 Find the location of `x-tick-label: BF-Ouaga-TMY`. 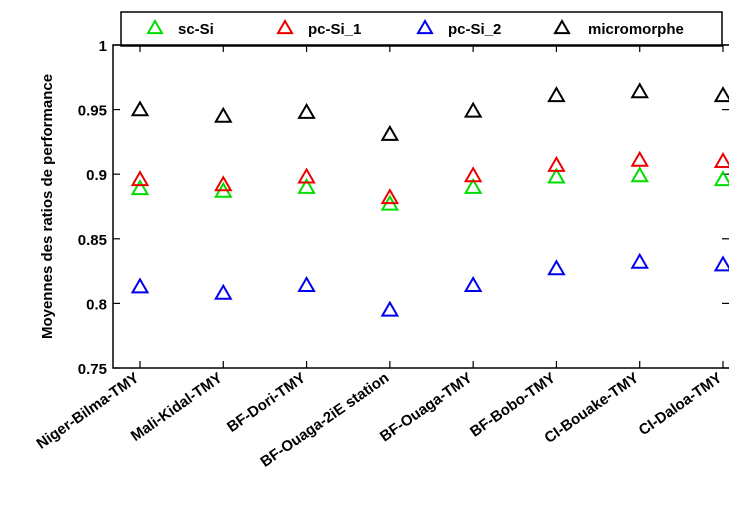

x-tick-label: BF-Ouaga-TMY is located at coordinates (426, 407).